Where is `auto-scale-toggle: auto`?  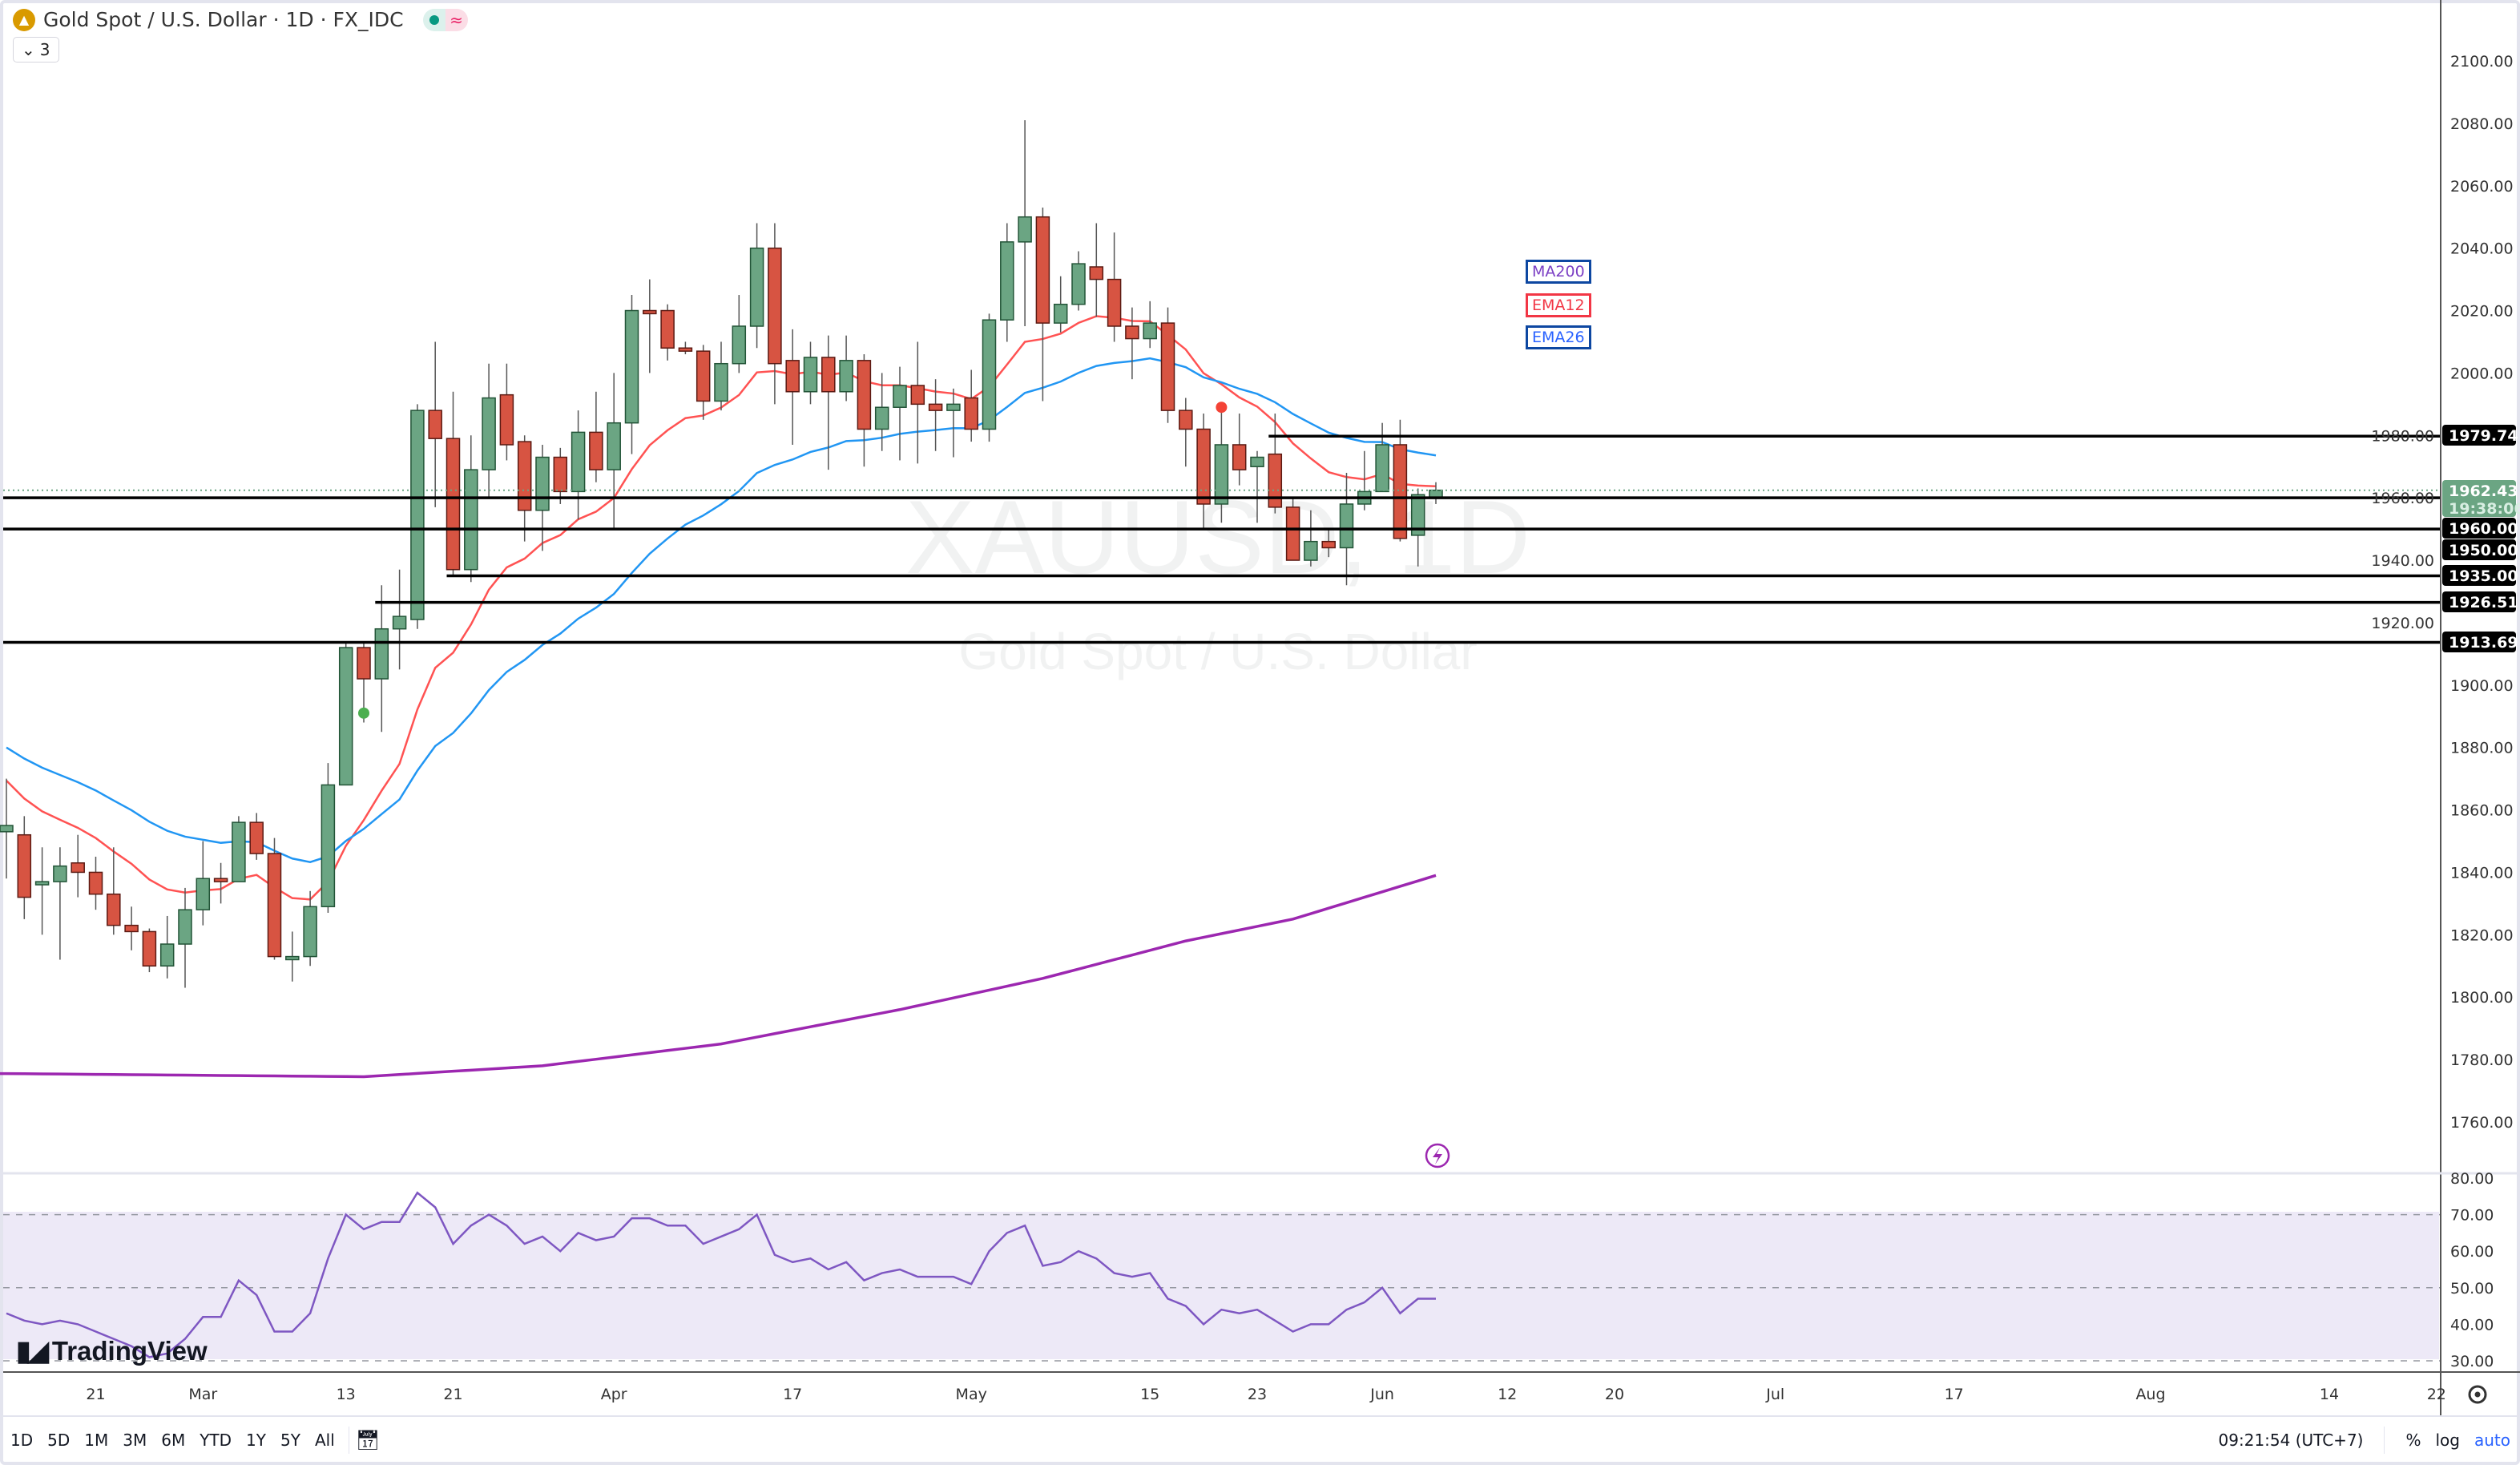
auto-scale-toggle: auto is located at coordinates (2492, 1440).